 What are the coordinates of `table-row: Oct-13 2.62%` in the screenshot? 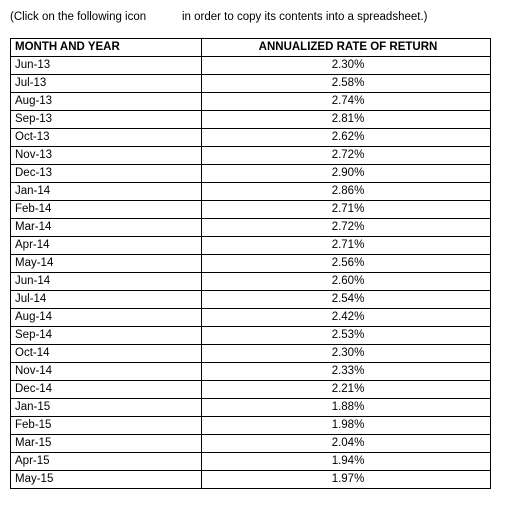 It's located at (250, 137).